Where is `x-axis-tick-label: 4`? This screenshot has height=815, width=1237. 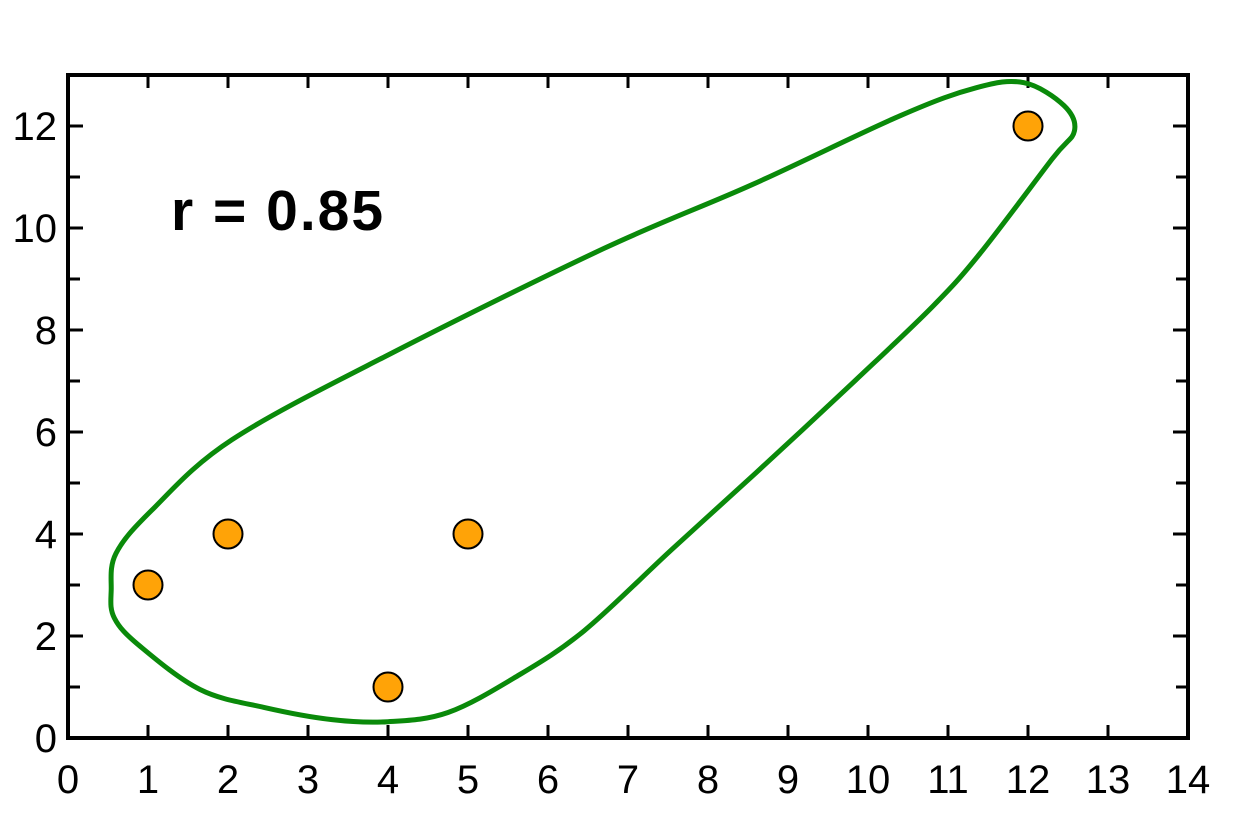
x-axis-tick-label: 4 is located at coordinates (388, 780).